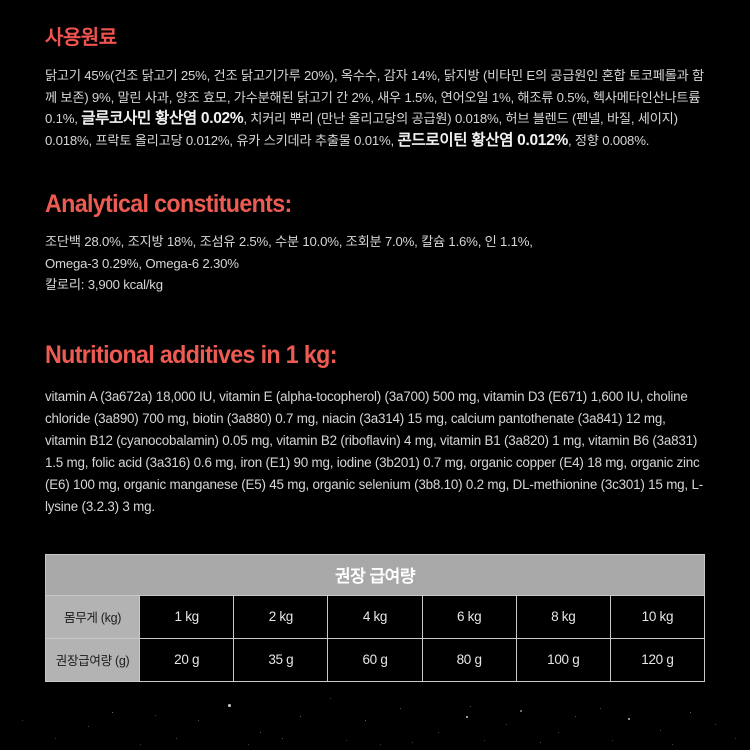 The width and height of the screenshot is (750, 750). I want to click on table-row: 몸무게 (kg) 1 kg 2 kg 4 kg 6 kg 8 kg 10 kg, so click(375, 616).